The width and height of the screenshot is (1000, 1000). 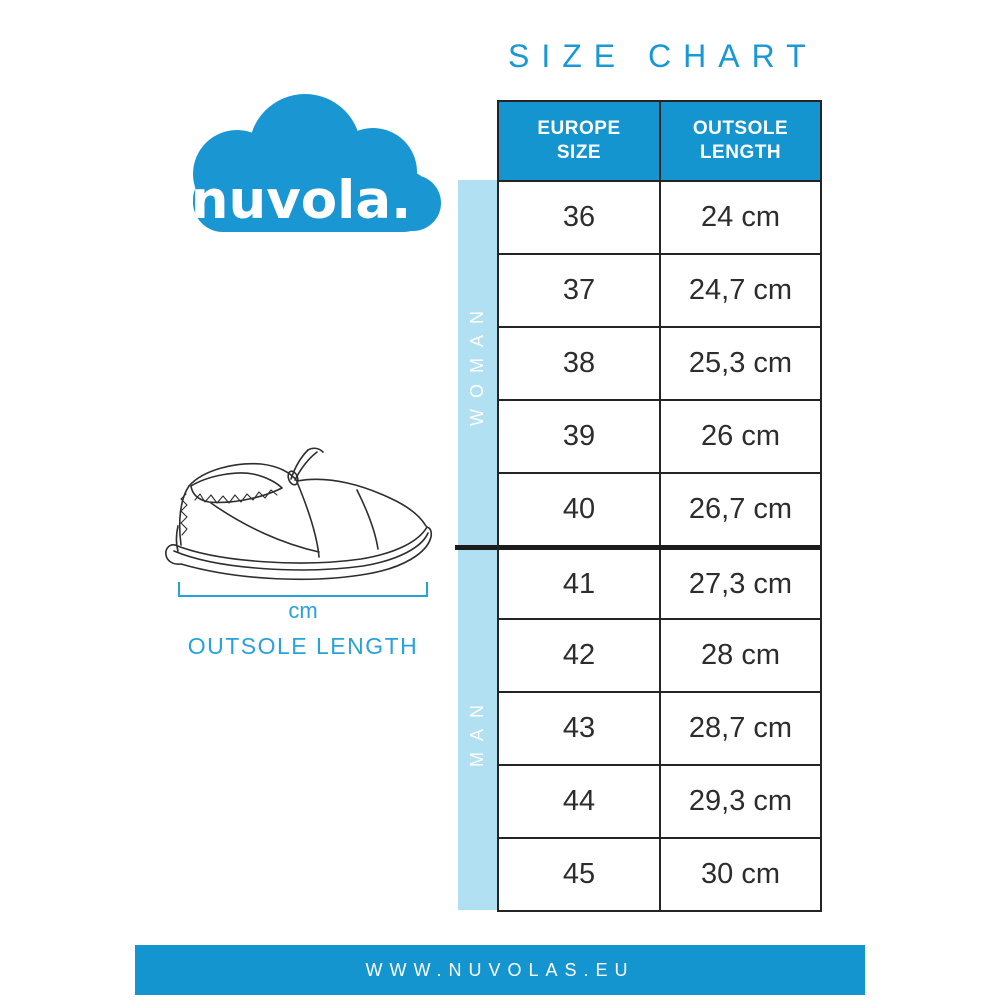 What do you see at coordinates (301, 200) in the screenshot?
I see `logo-text: nuvola.` at bounding box center [301, 200].